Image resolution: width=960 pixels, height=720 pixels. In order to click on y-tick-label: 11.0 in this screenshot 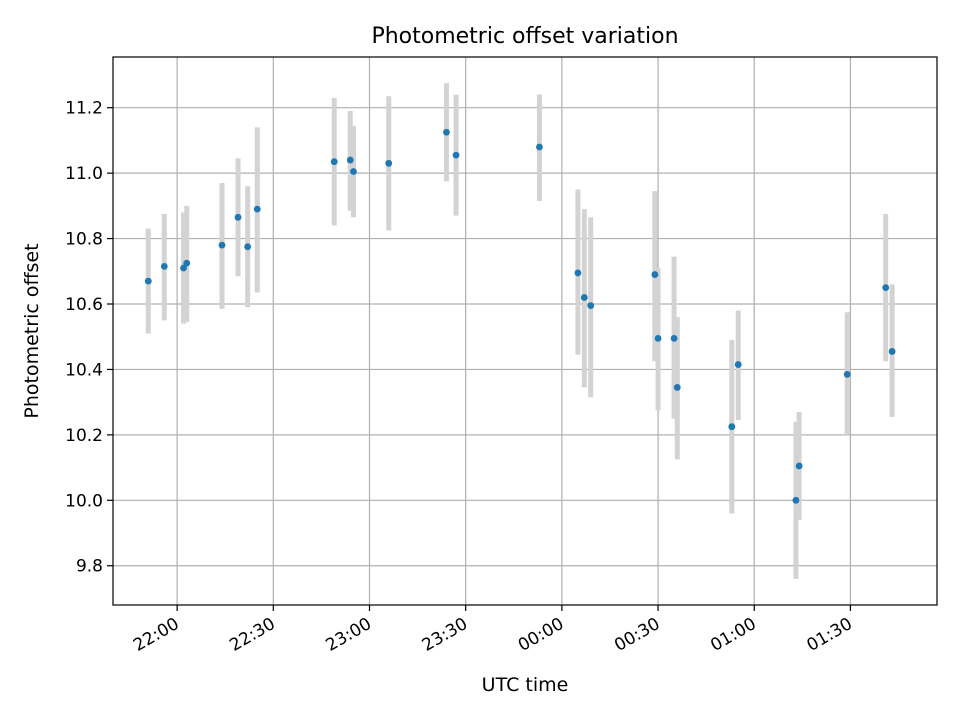, I will do `click(84, 174)`.